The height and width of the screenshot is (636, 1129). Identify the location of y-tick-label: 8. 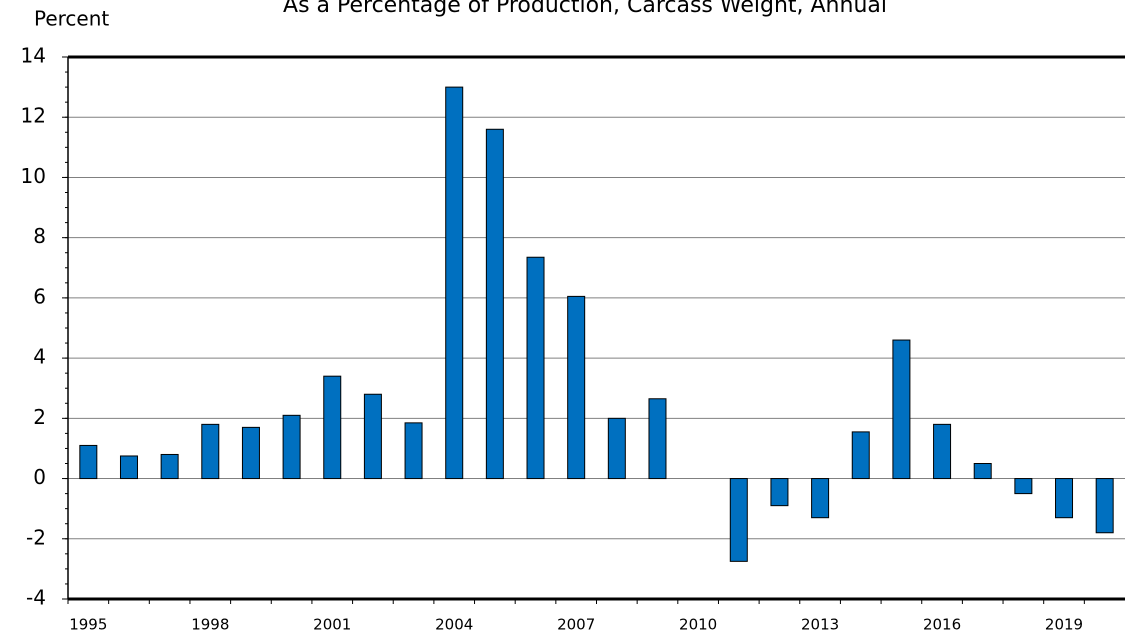
(39, 236).